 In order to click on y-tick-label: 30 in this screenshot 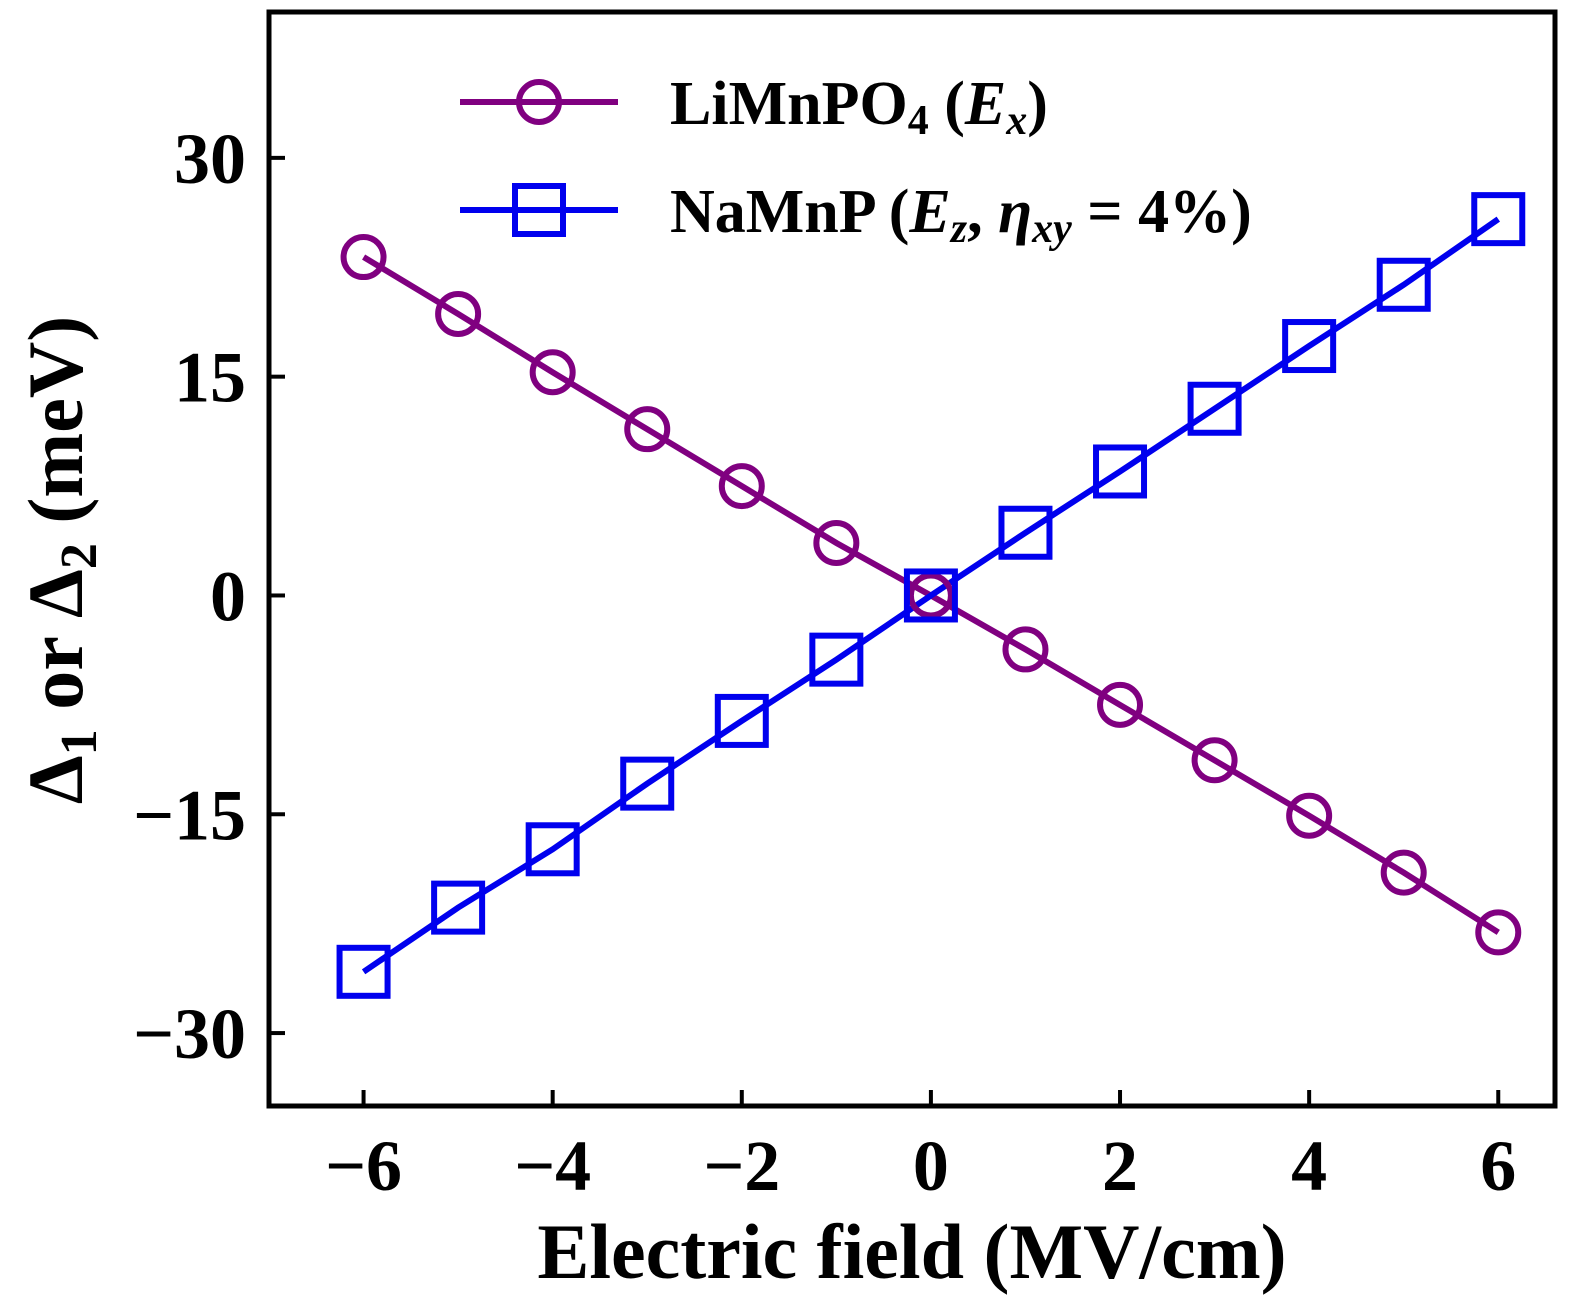, I will do `click(210, 159)`.